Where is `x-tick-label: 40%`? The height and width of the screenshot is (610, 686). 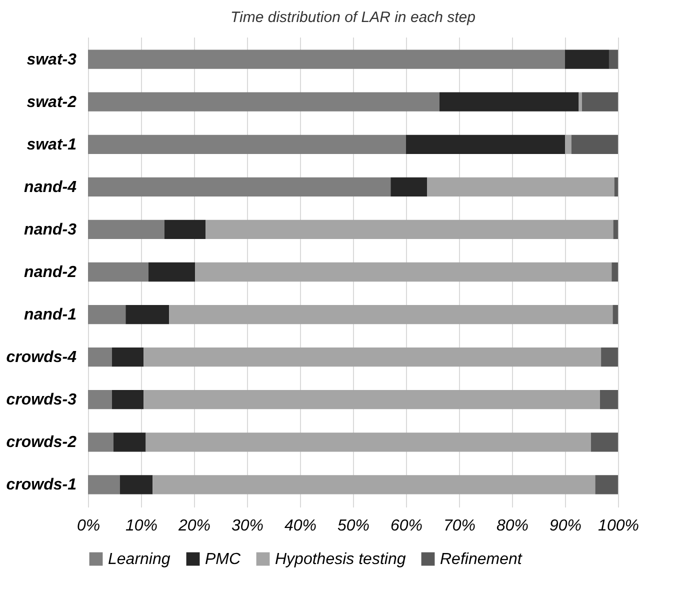 x-tick-label: 40% is located at coordinates (300, 526).